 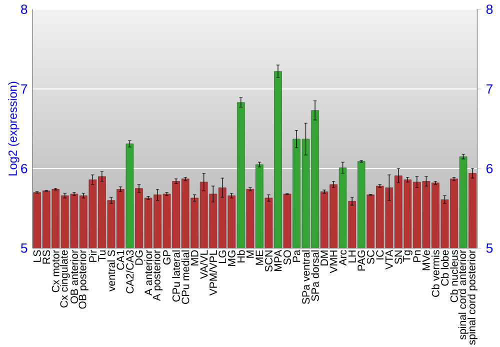 I want to click on x-tick-label: VTA, so click(x=389, y=260).